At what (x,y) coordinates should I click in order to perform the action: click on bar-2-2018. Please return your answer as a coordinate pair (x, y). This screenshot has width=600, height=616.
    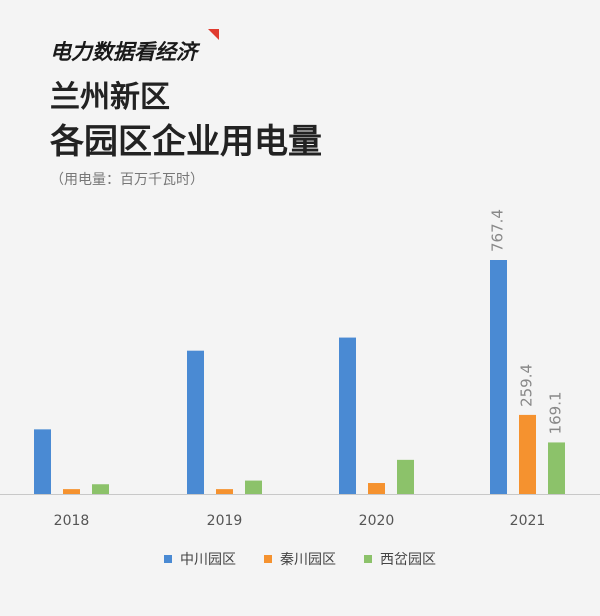
    Looking at the image, I should click on (71, 491).